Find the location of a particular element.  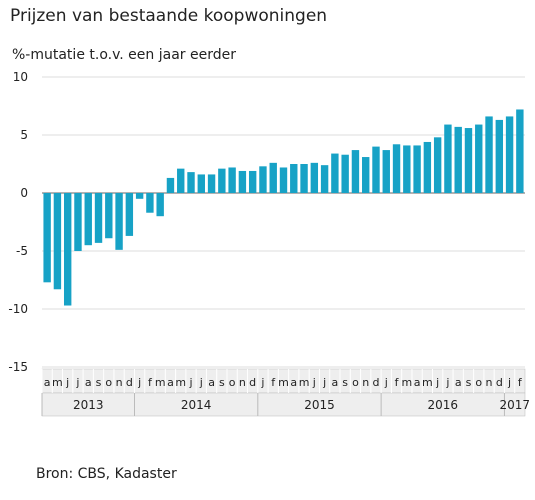

x-tick-label-2016-03: m is located at coordinates (406, 382).